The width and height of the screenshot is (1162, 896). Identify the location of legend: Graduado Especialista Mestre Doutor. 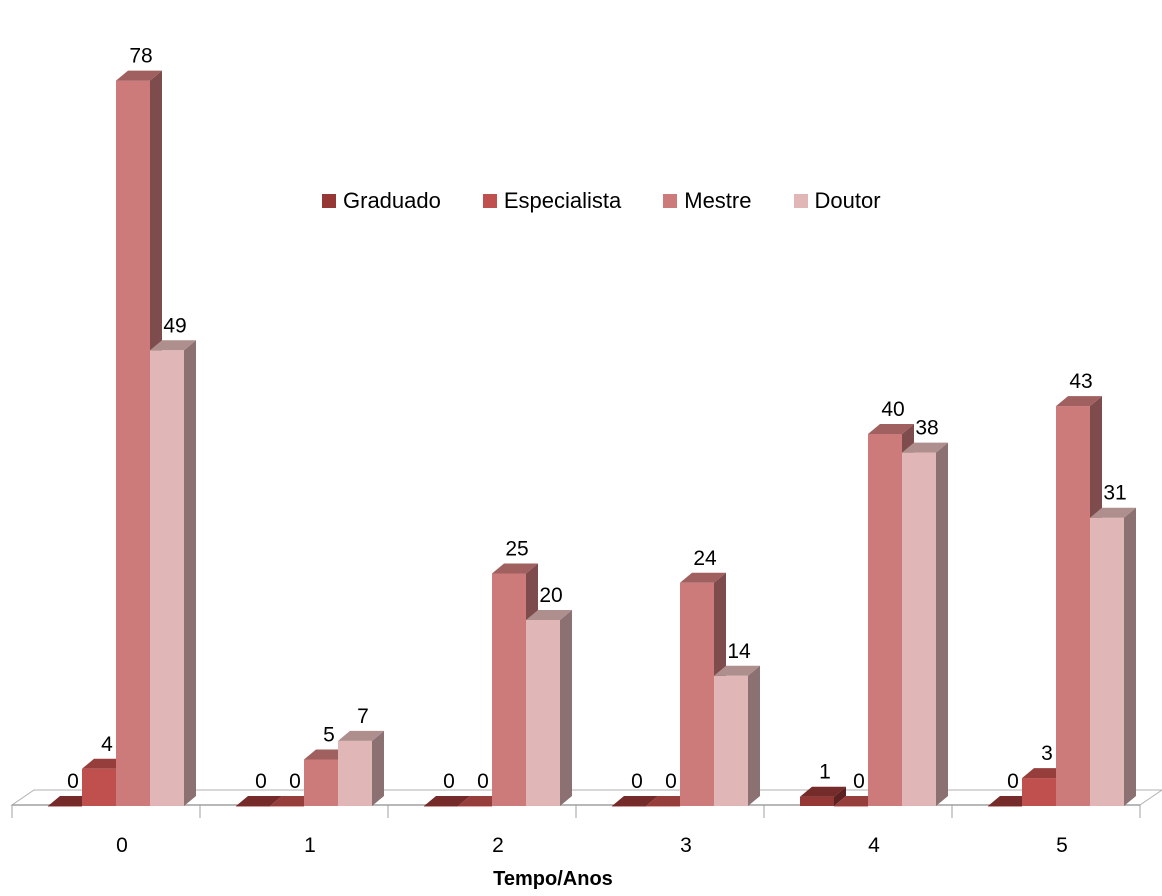
(622, 201).